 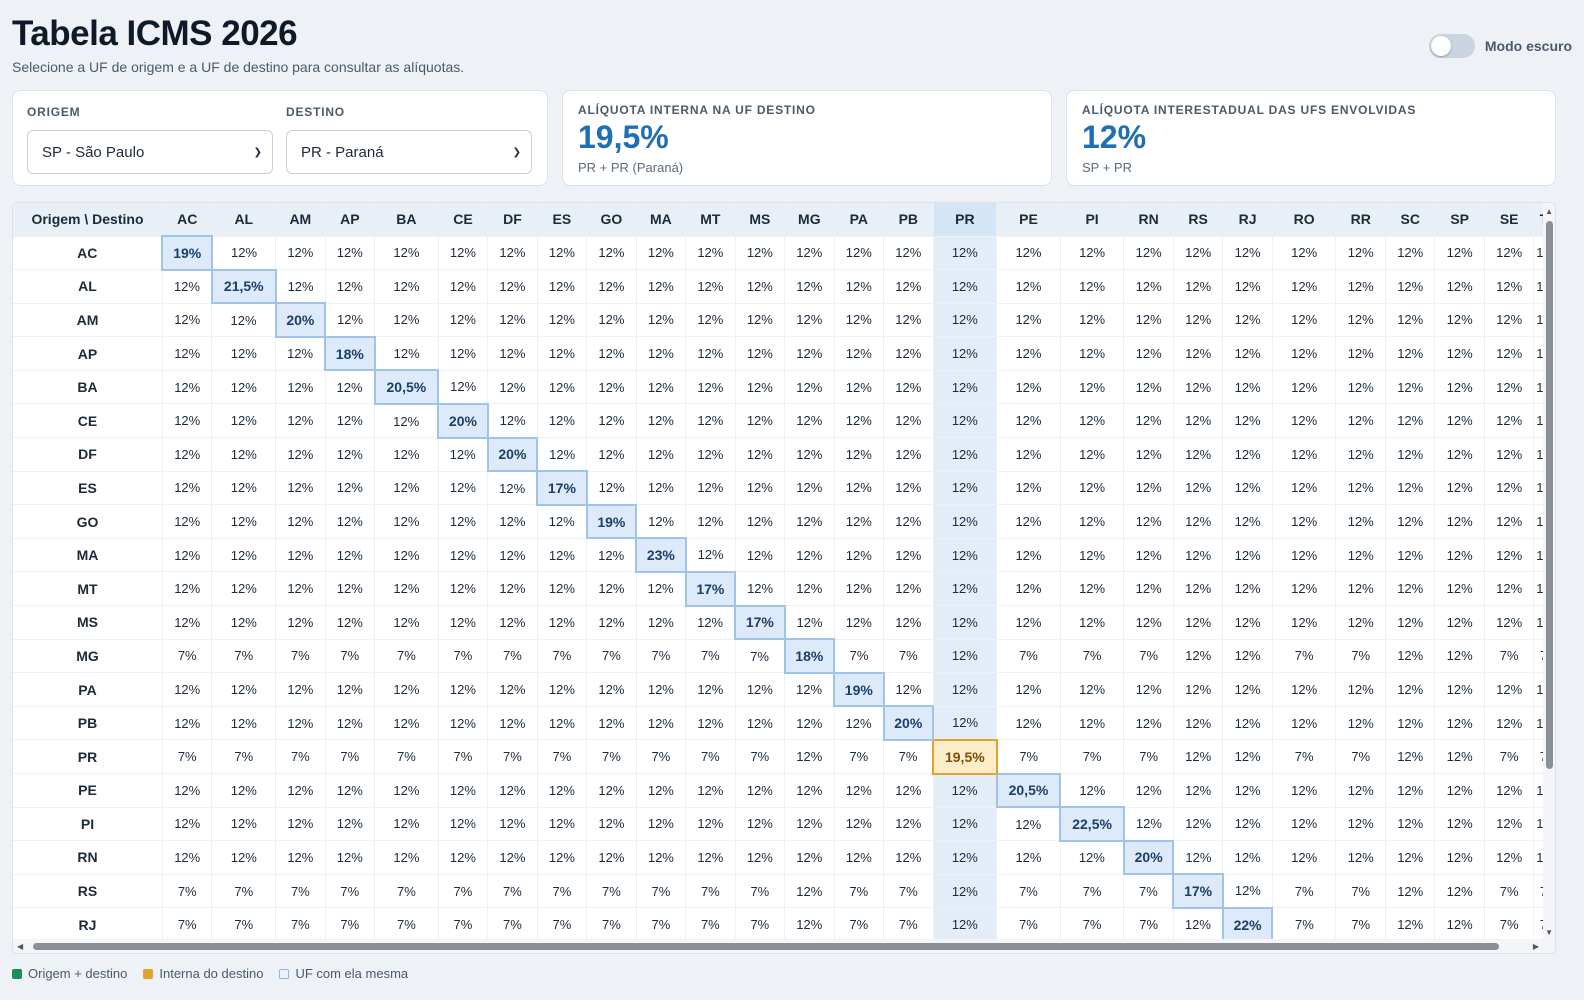 What do you see at coordinates (710, 220) in the screenshot?
I see `column-header-mt: MT` at bounding box center [710, 220].